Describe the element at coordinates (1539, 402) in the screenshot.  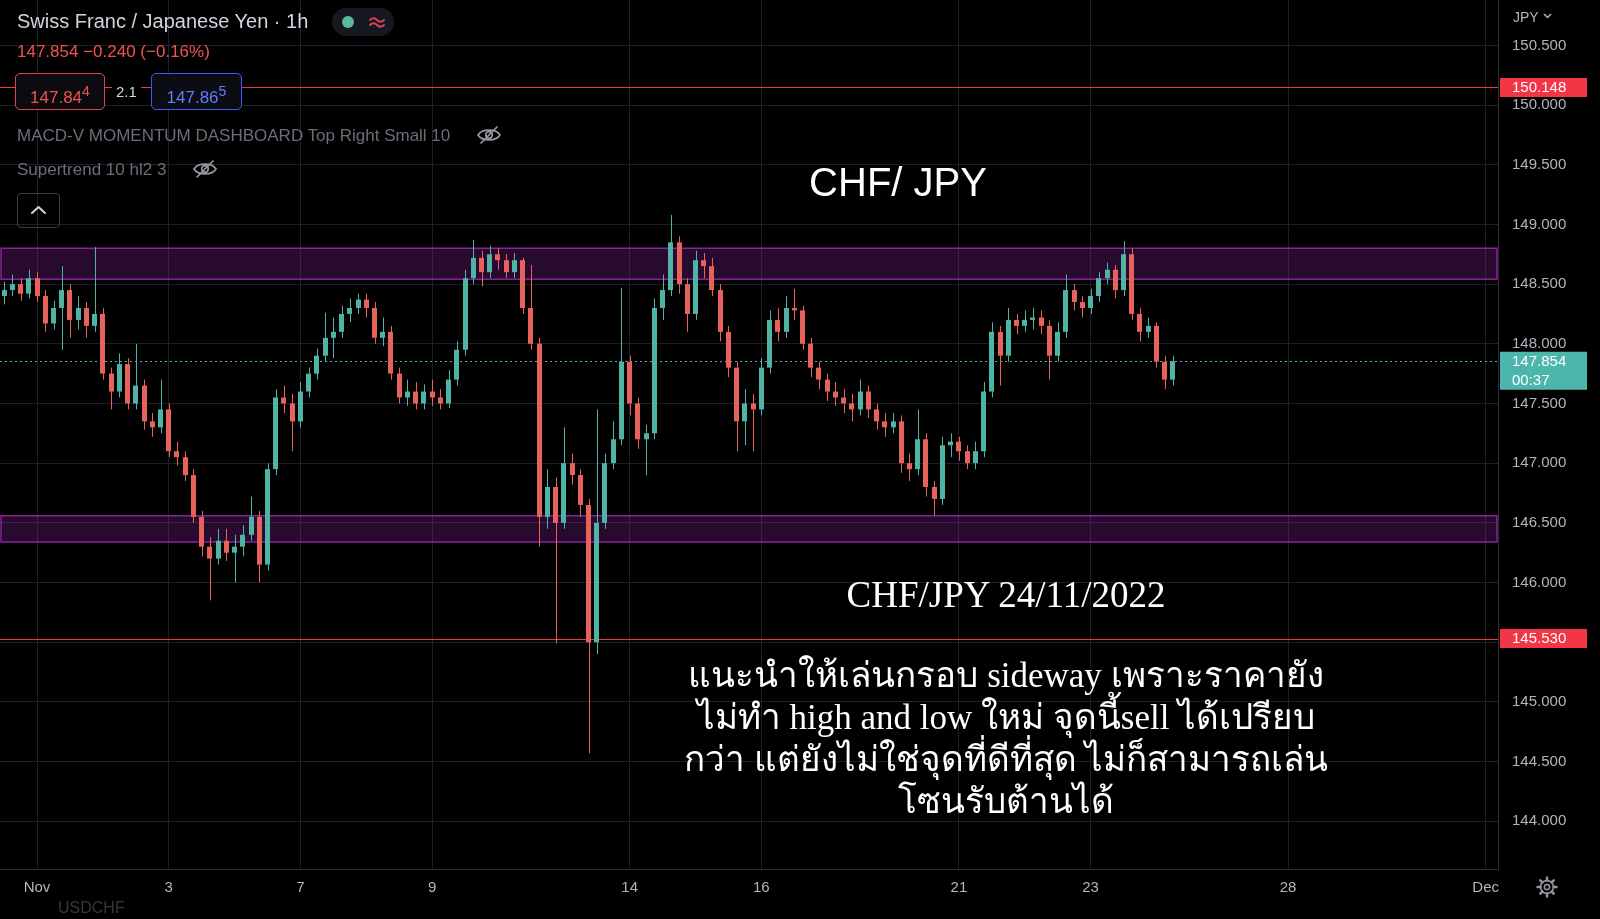
I see `y-tick-label: 147.500` at that location.